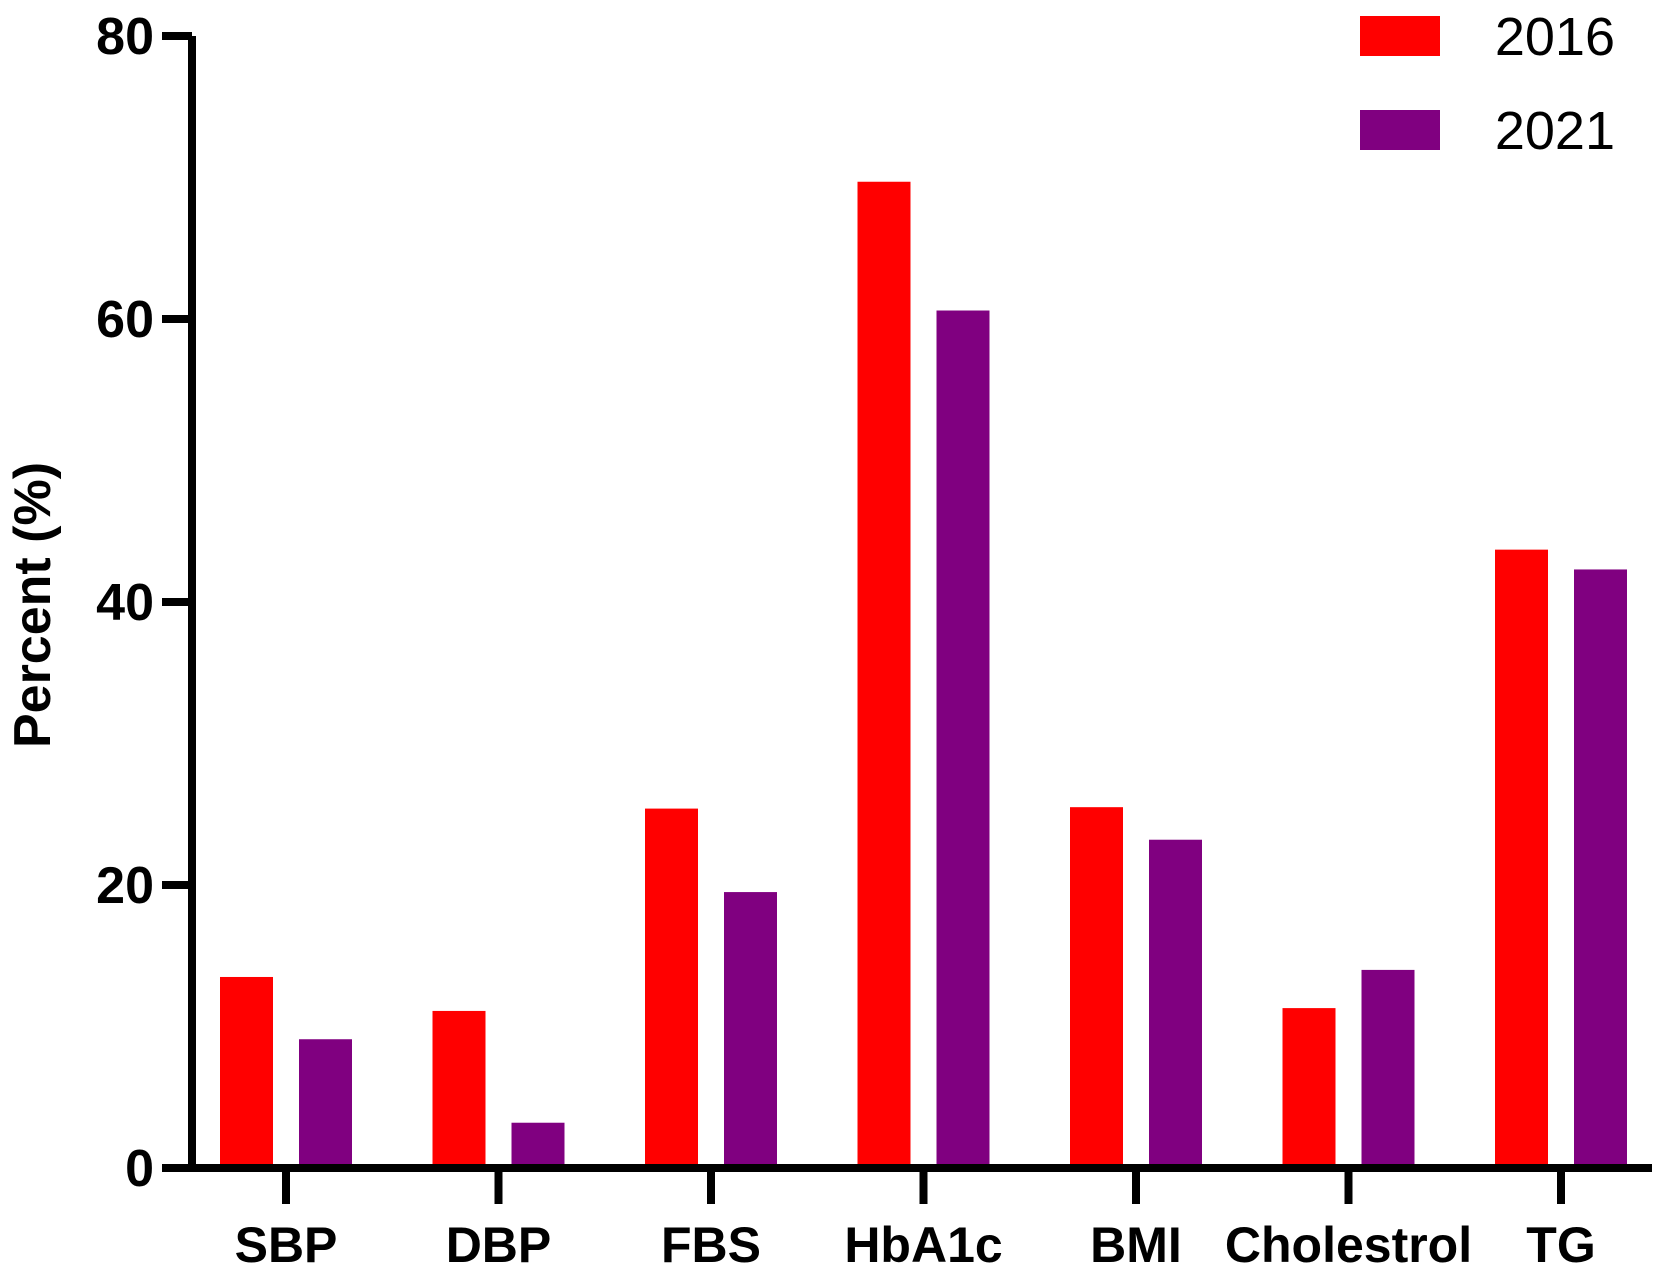 The image size is (1657, 1280). Describe the element at coordinates (923, 1245) in the screenshot. I see `x-tick-label-hba1c: HbA1c` at that location.